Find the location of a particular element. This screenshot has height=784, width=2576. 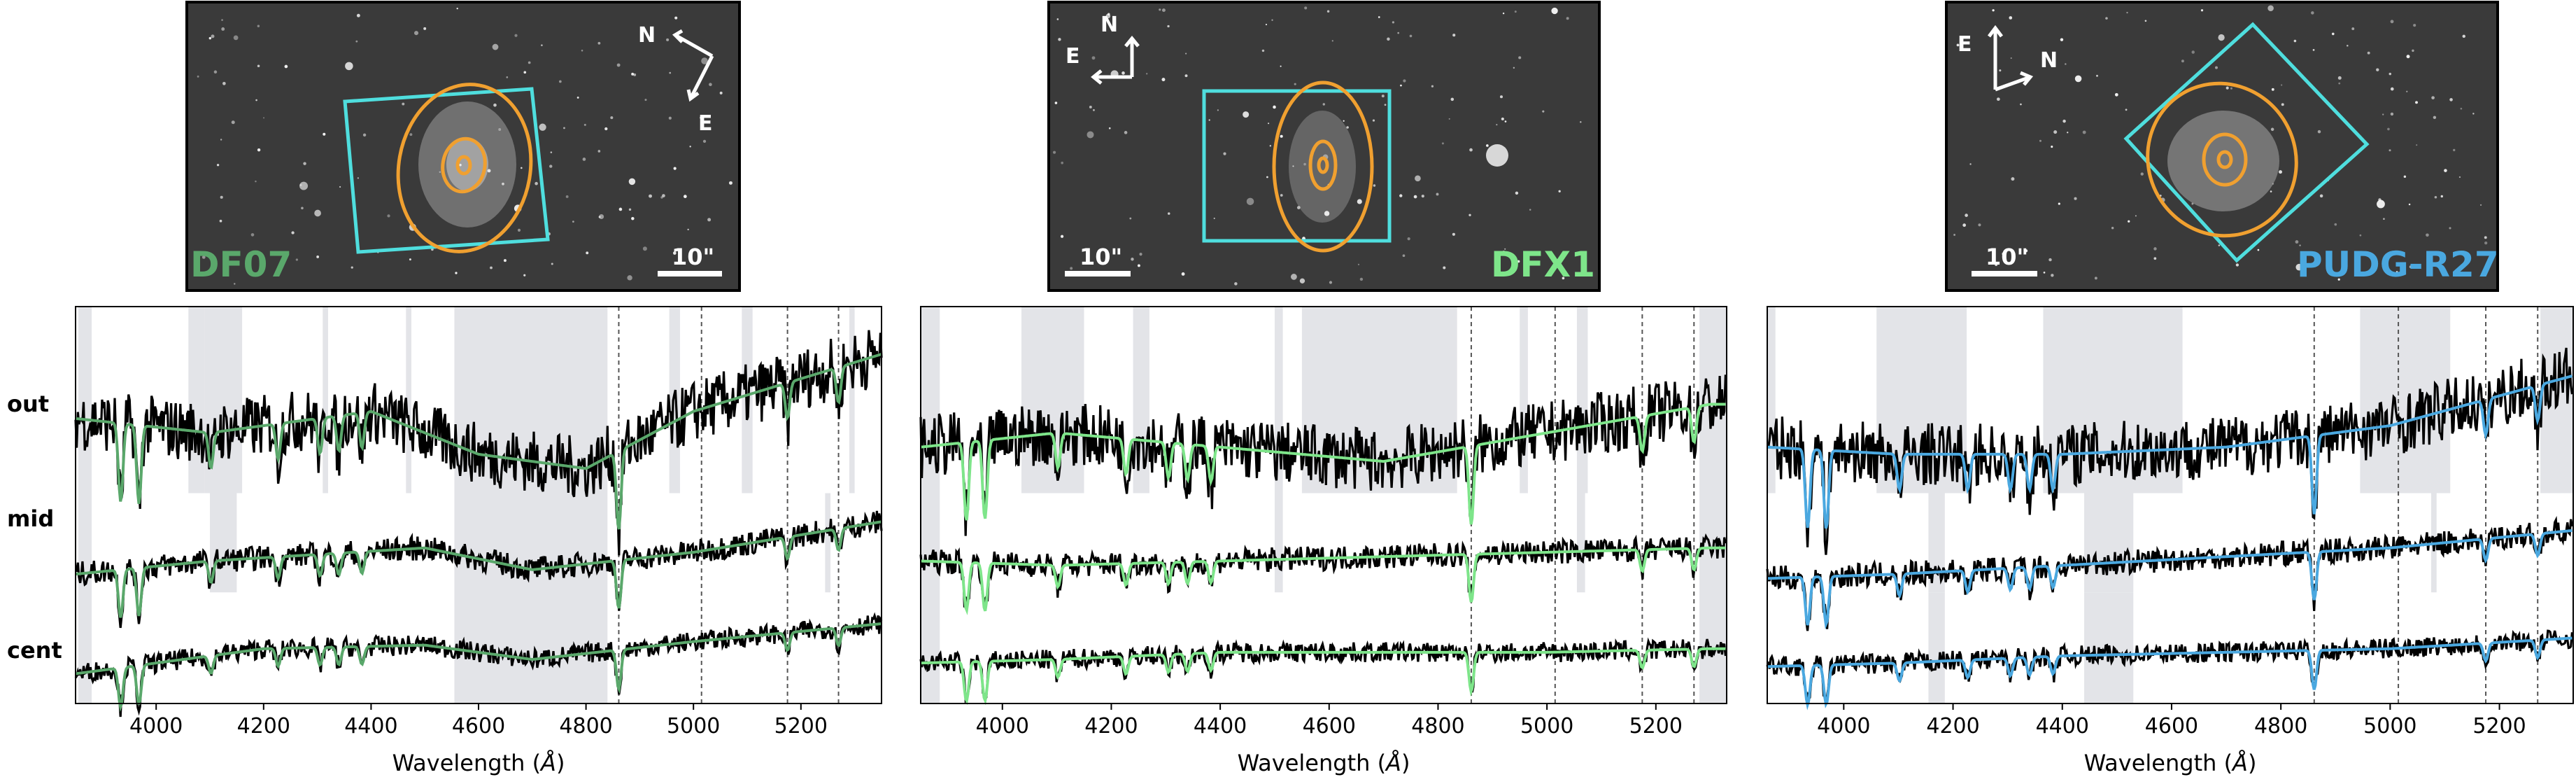

x-tick-label: 4000 is located at coordinates (1002, 726).